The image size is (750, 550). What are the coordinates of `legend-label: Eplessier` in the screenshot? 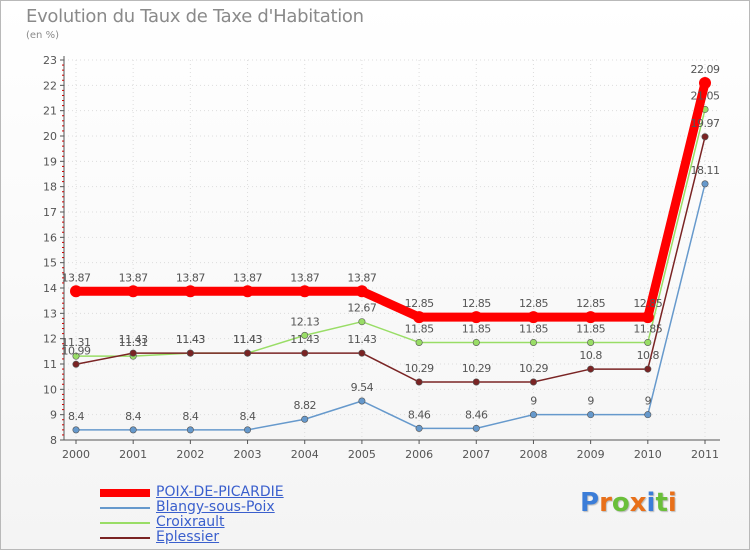 It's located at (188, 537).